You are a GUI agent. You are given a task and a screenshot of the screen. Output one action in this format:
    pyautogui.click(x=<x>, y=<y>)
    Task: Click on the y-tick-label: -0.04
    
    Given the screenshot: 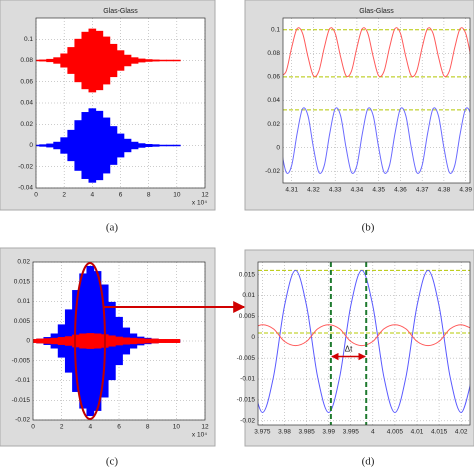 What is the action you would take?
    pyautogui.click(x=25, y=188)
    